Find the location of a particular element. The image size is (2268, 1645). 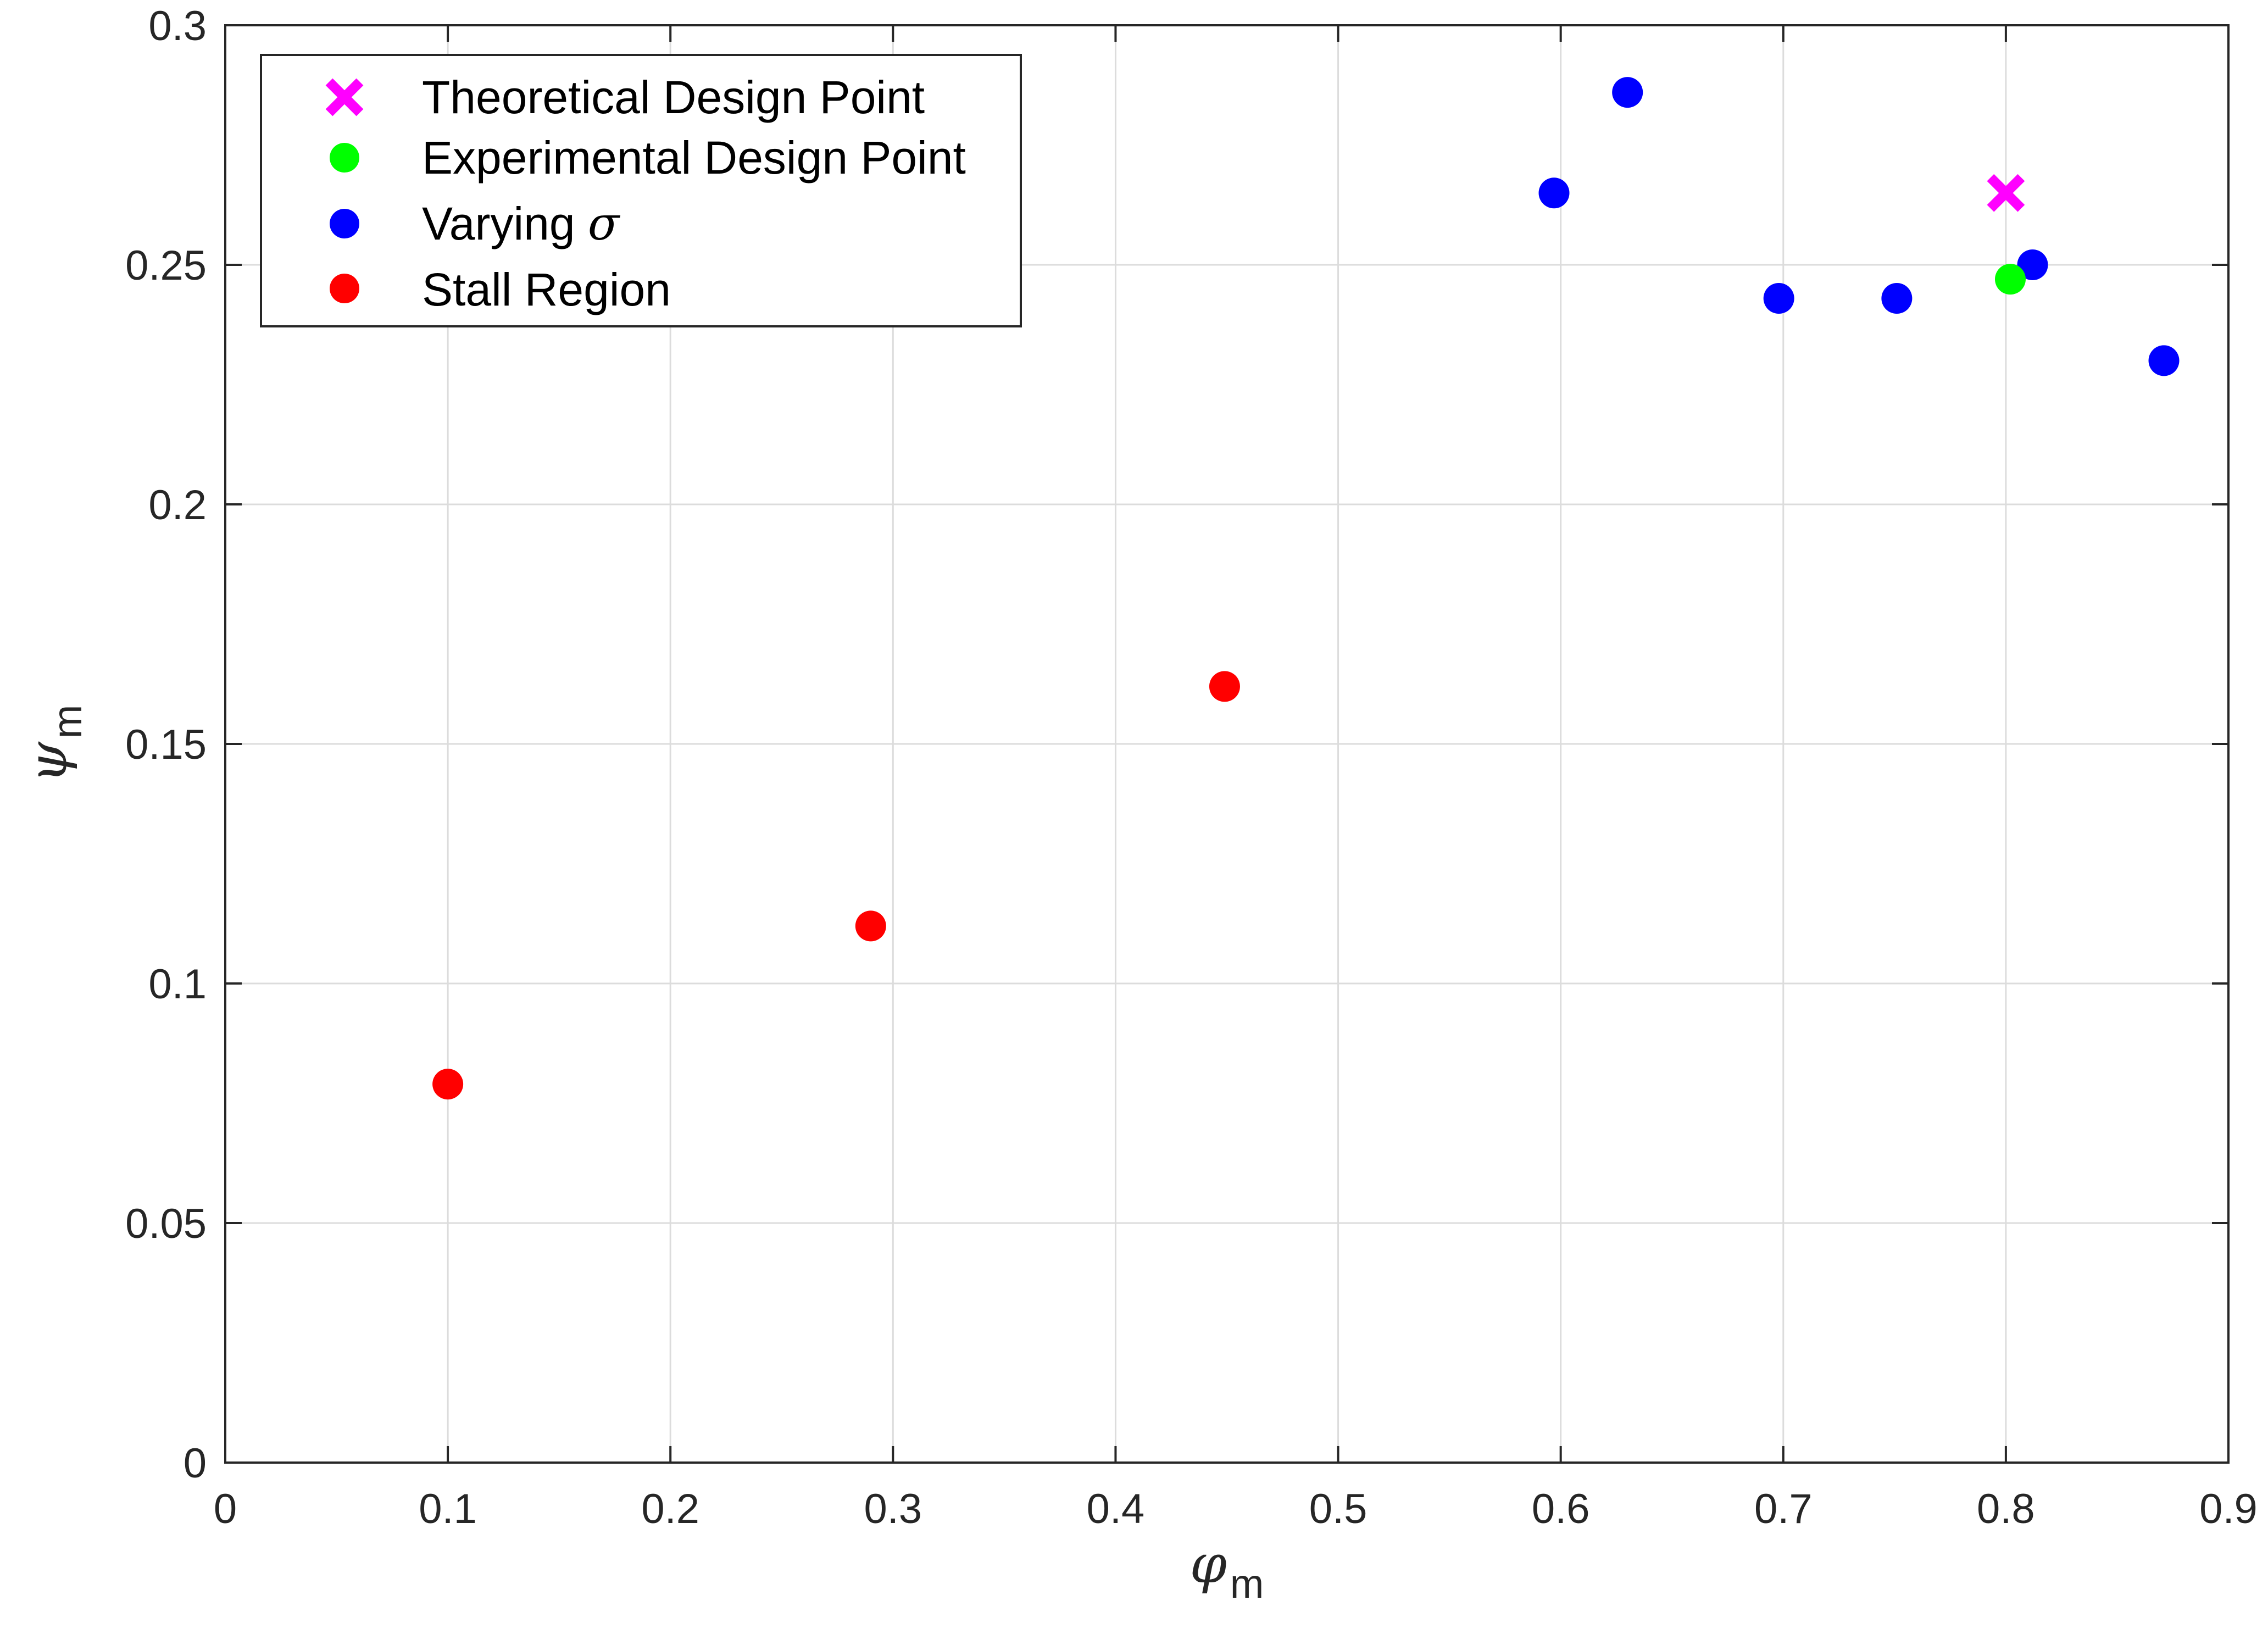

legend-item-theoretical: Theoretical Design Point is located at coordinates (625, 97).